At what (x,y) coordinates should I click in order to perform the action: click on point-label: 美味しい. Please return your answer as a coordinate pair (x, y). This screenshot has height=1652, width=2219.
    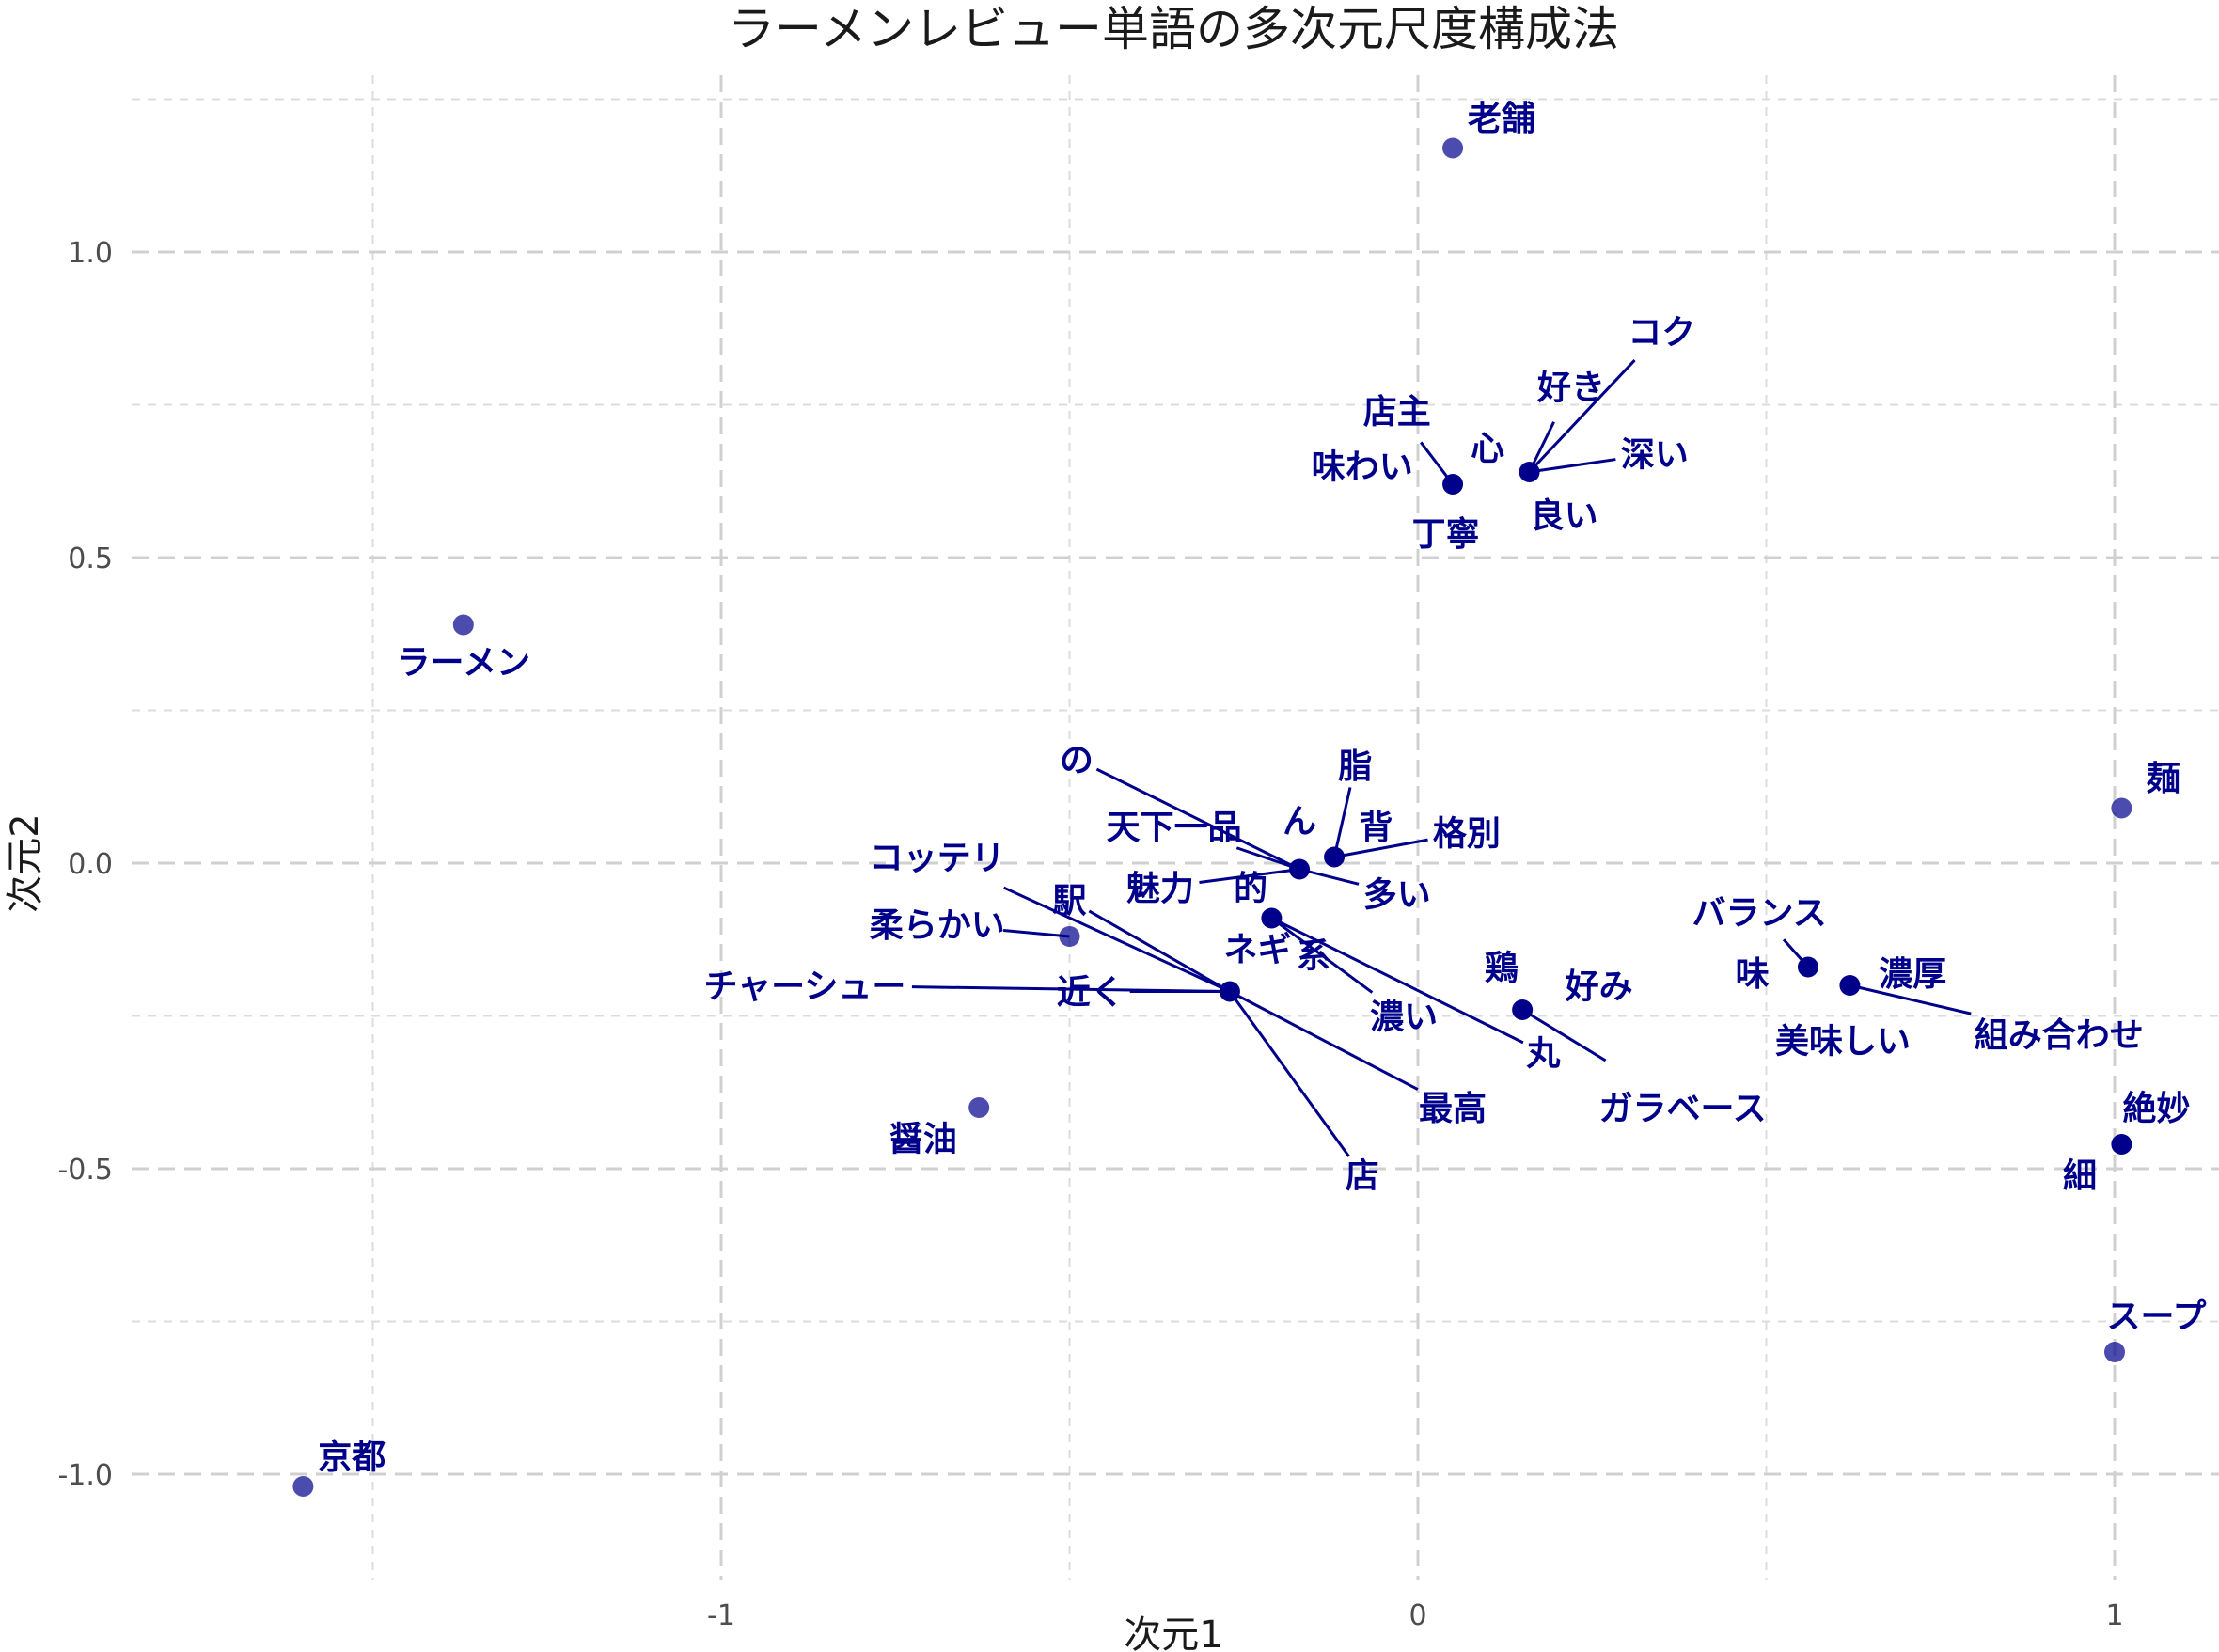
    Looking at the image, I should click on (1843, 1042).